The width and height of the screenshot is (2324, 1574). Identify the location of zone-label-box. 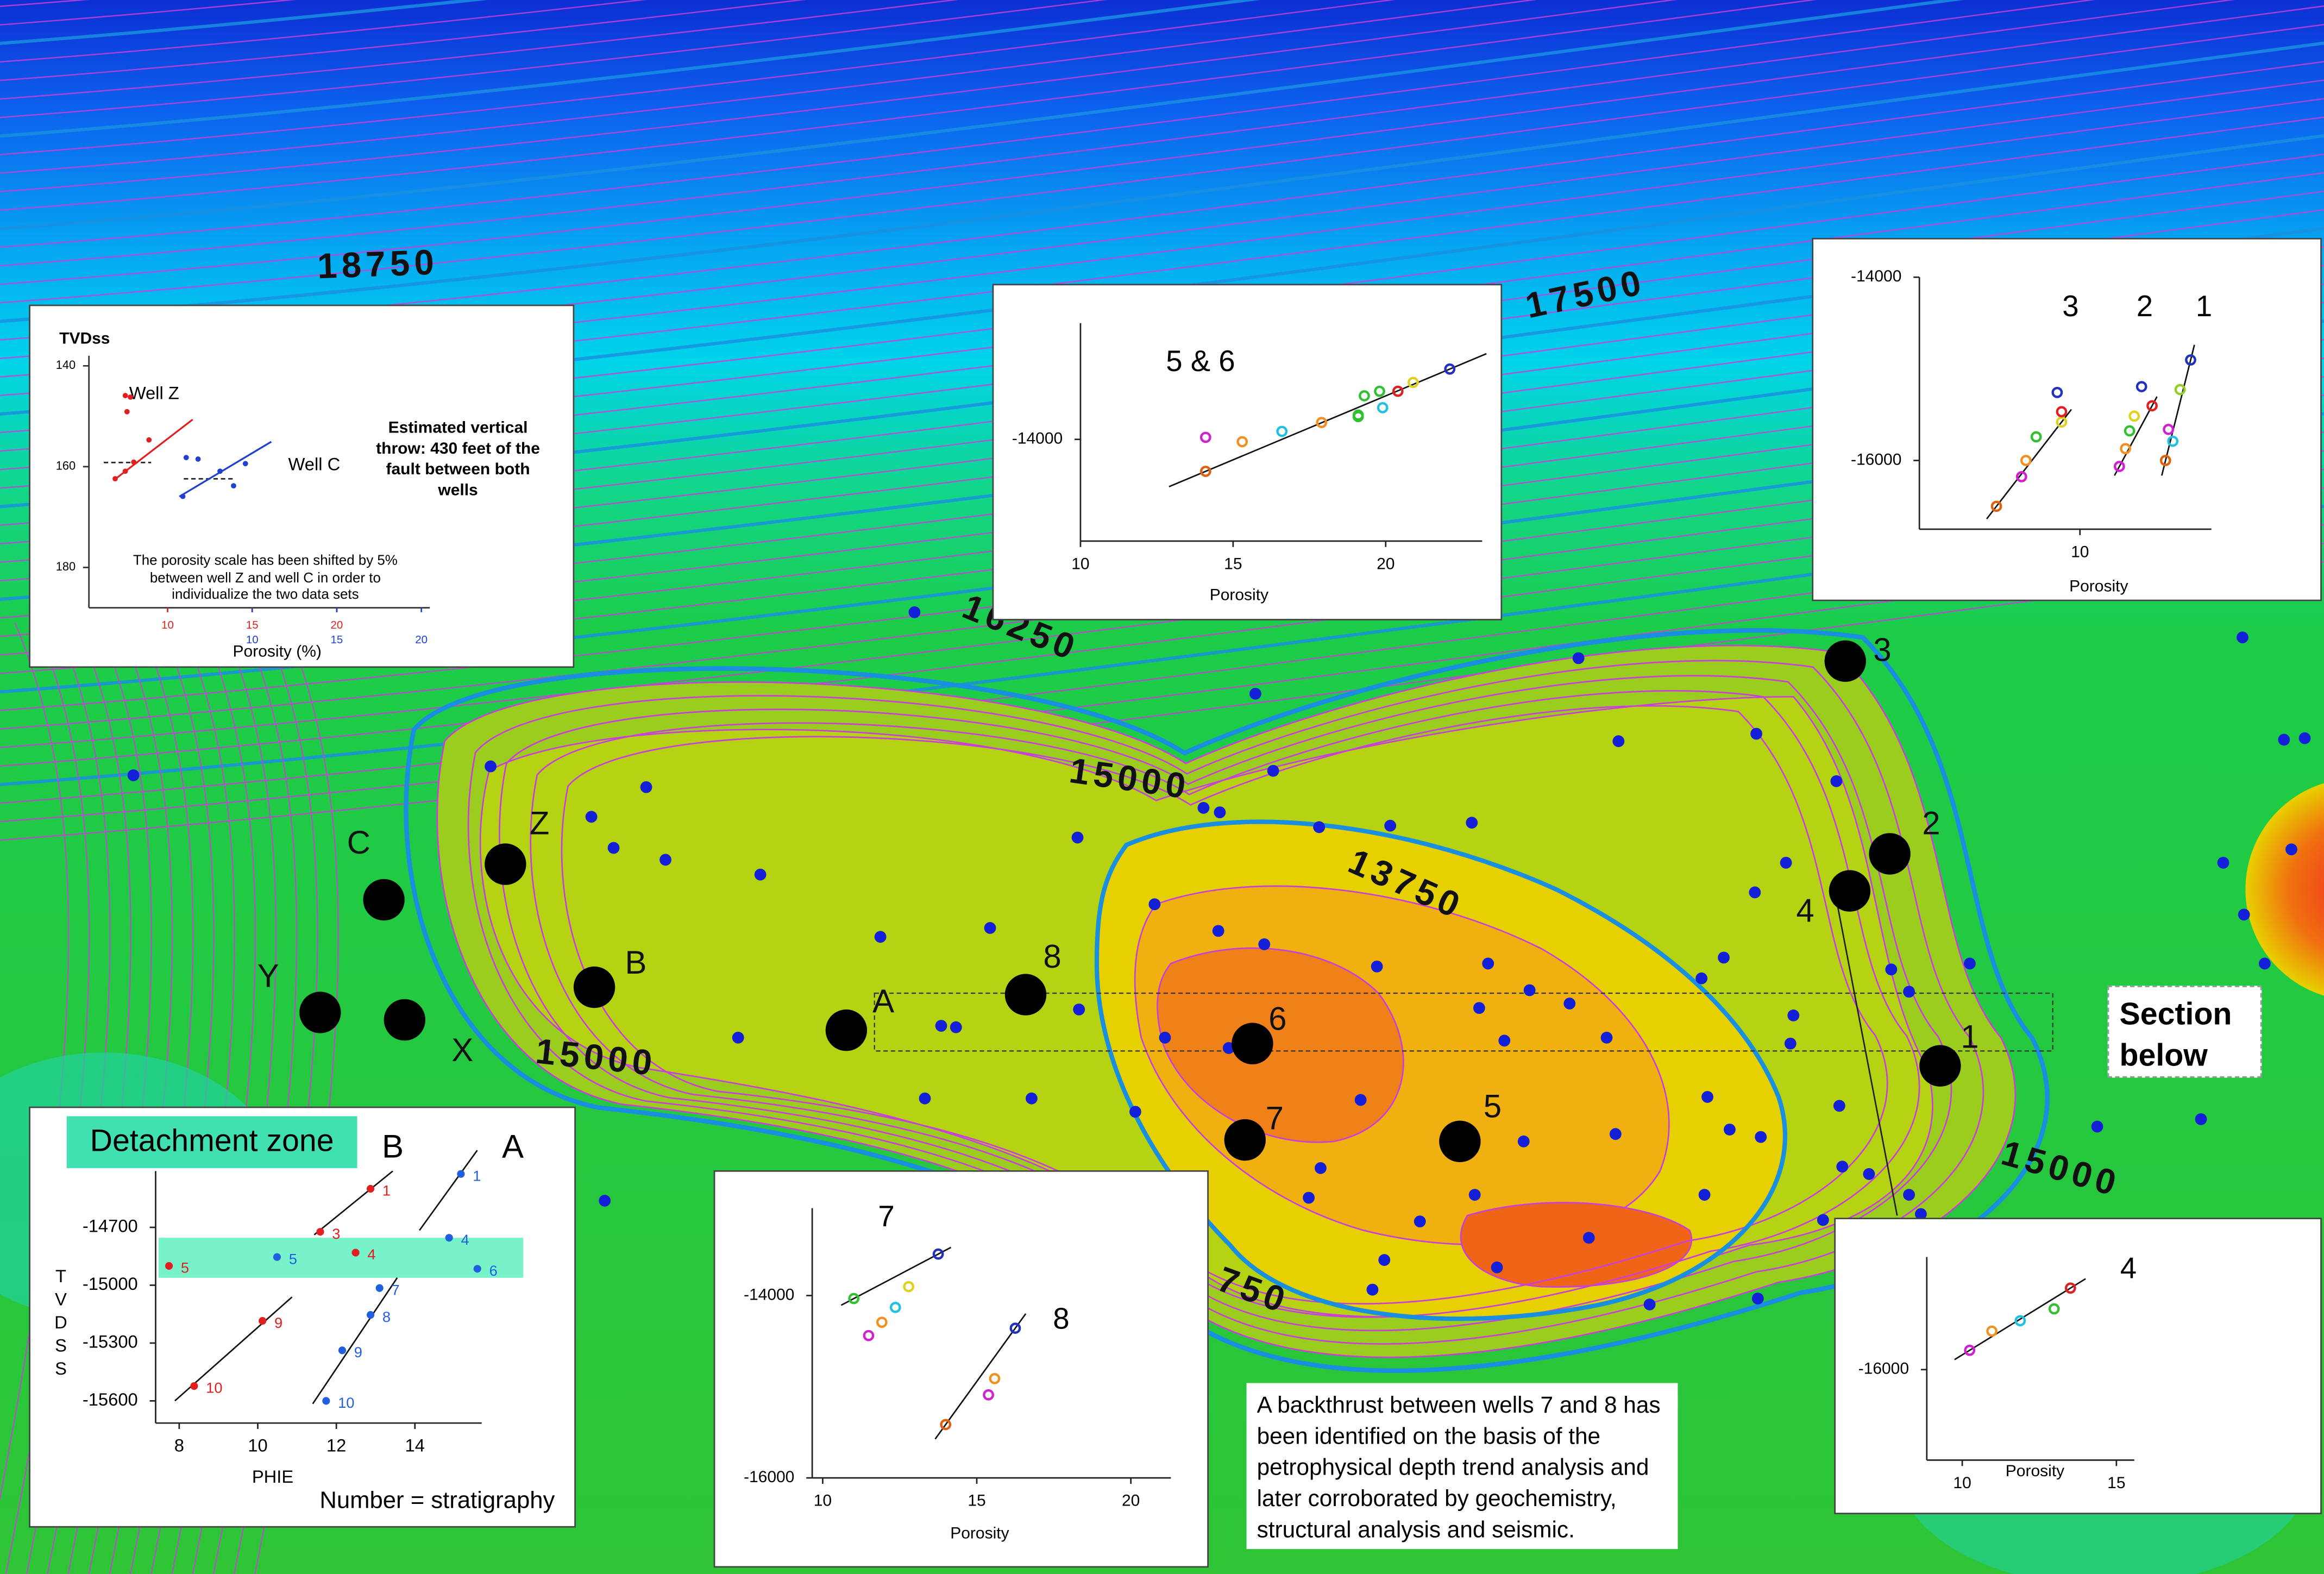
(211, 1142).